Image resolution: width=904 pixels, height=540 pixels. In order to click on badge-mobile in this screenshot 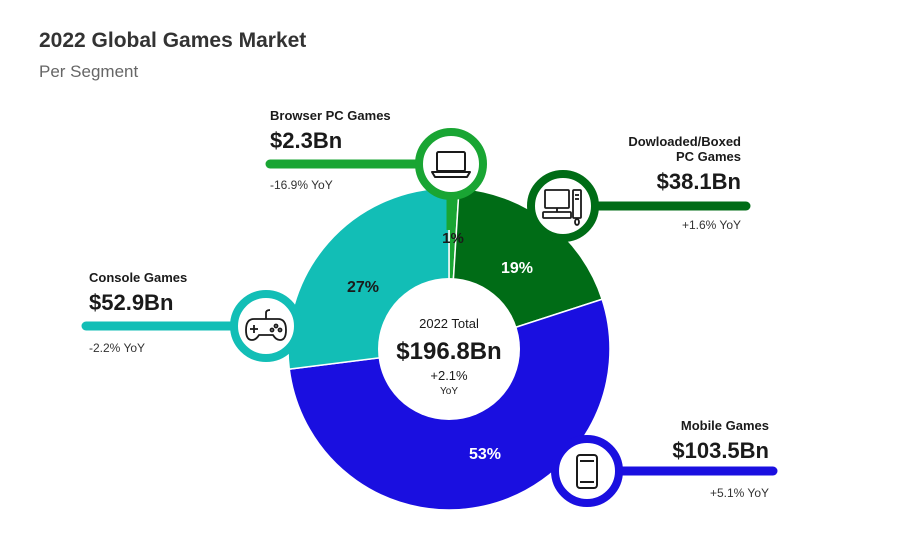, I will do `click(587, 471)`.